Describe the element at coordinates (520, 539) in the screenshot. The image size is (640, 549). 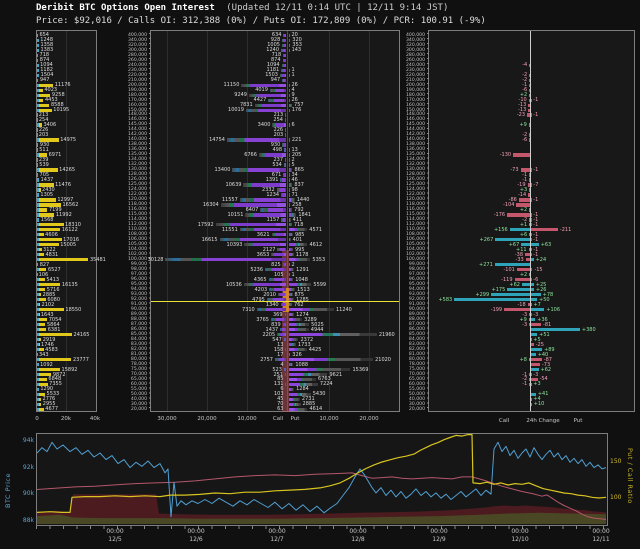
I see `date-tick-date: 12/10` at that location.